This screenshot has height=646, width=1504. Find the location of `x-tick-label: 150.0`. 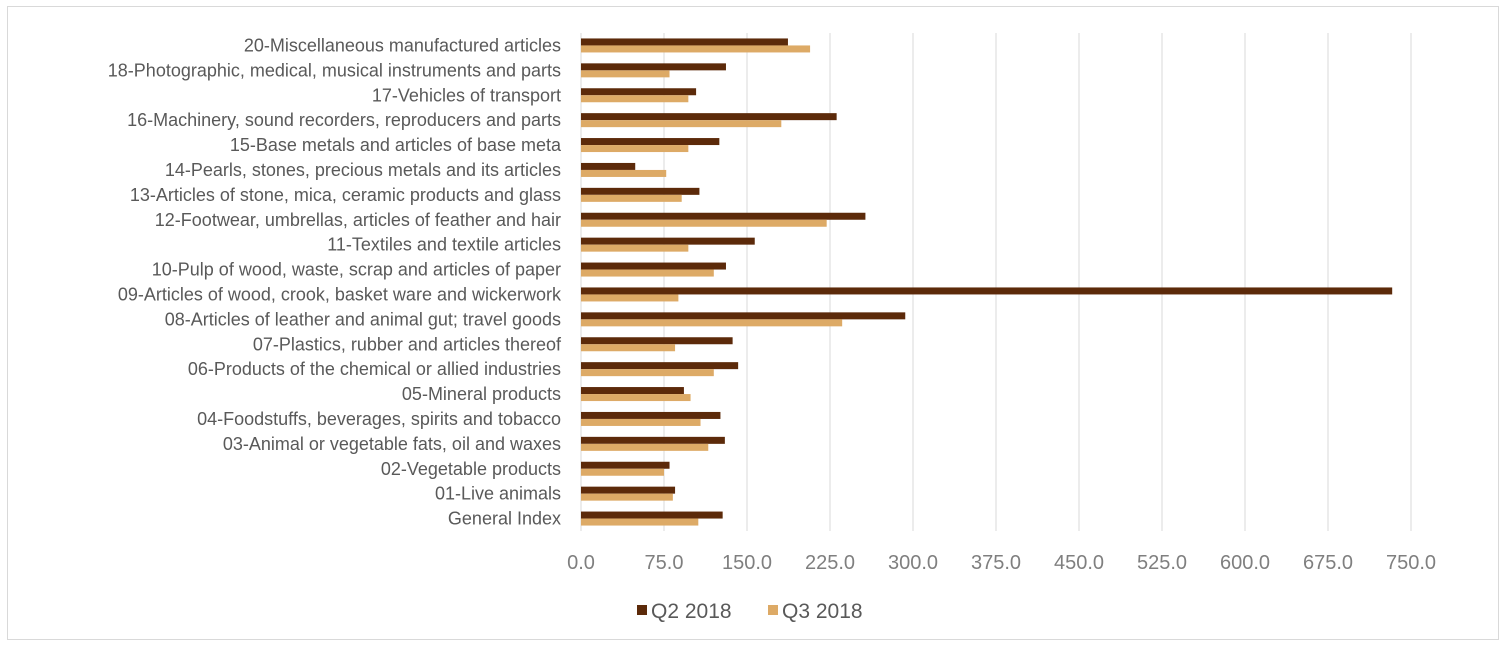

x-tick-label: 150.0 is located at coordinates (747, 563).